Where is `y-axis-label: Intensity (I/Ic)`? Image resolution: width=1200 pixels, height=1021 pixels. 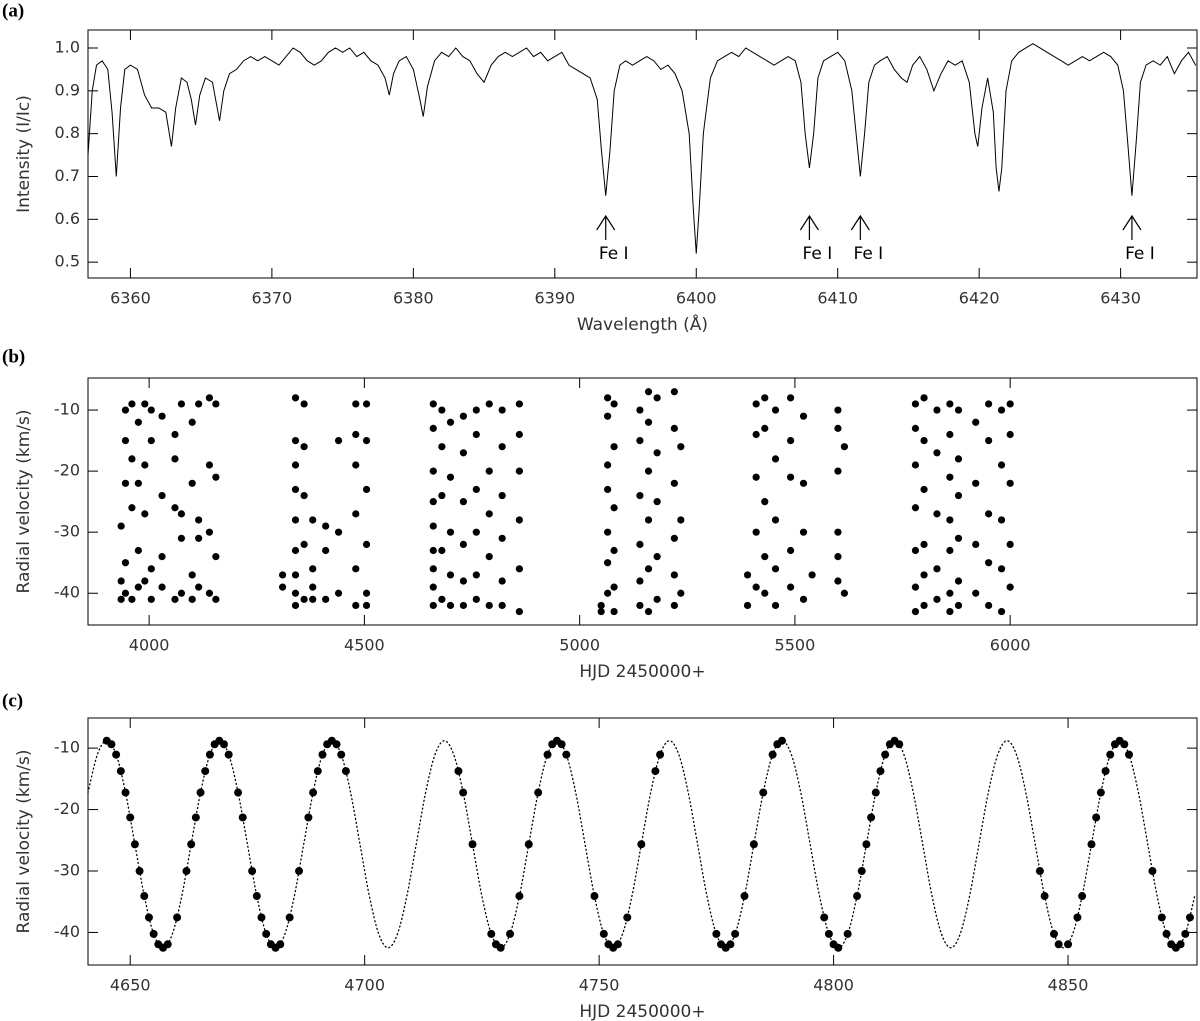
y-axis-label: Intensity (I/Ic) is located at coordinates (24, 154).